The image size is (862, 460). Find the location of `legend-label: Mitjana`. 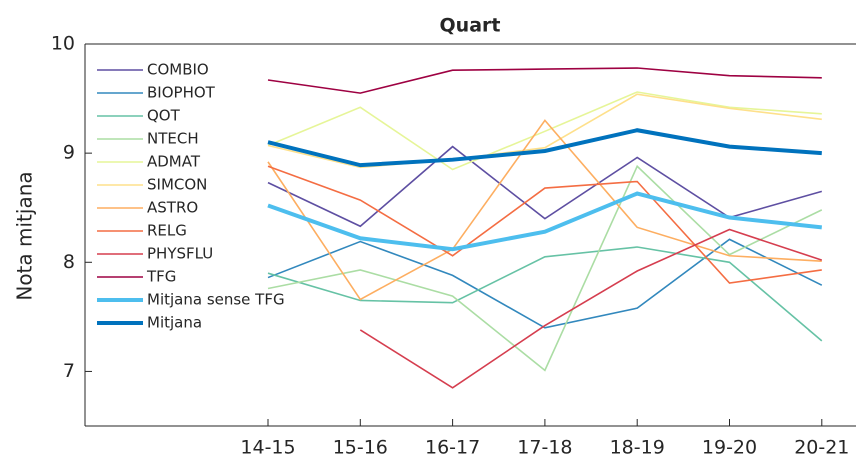

legend-label: Mitjana is located at coordinates (174, 323).